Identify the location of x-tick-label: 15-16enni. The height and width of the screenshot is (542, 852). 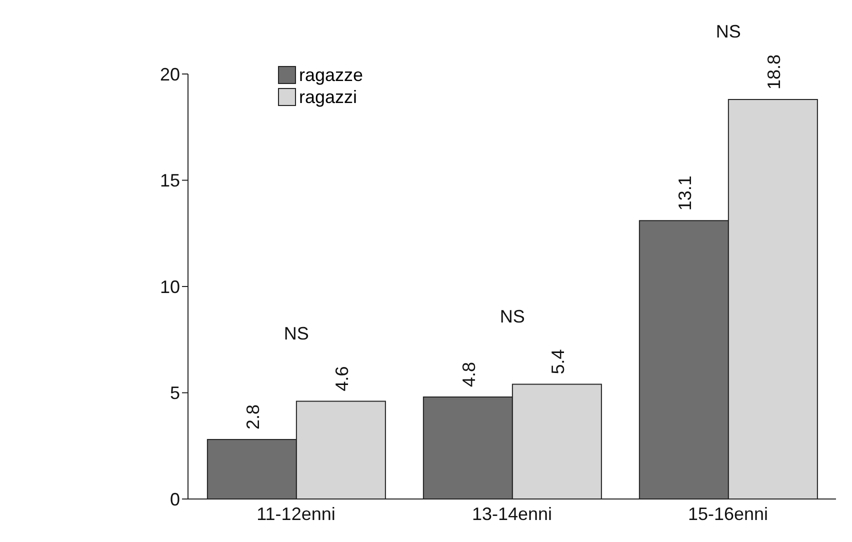
(728, 514).